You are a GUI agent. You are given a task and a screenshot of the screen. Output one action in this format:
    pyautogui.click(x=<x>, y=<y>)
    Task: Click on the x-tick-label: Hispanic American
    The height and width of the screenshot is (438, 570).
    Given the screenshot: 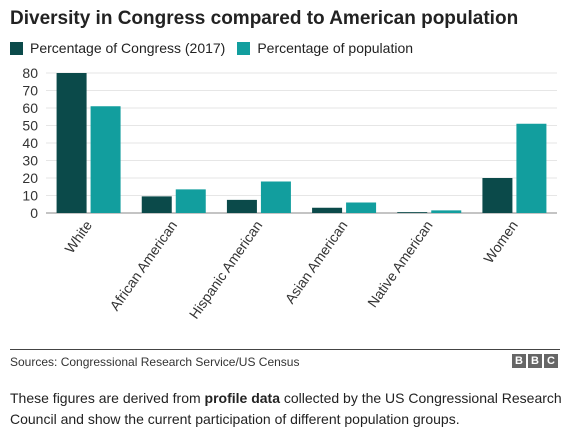 What is the action you would take?
    pyautogui.click(x=226, y=270)
    